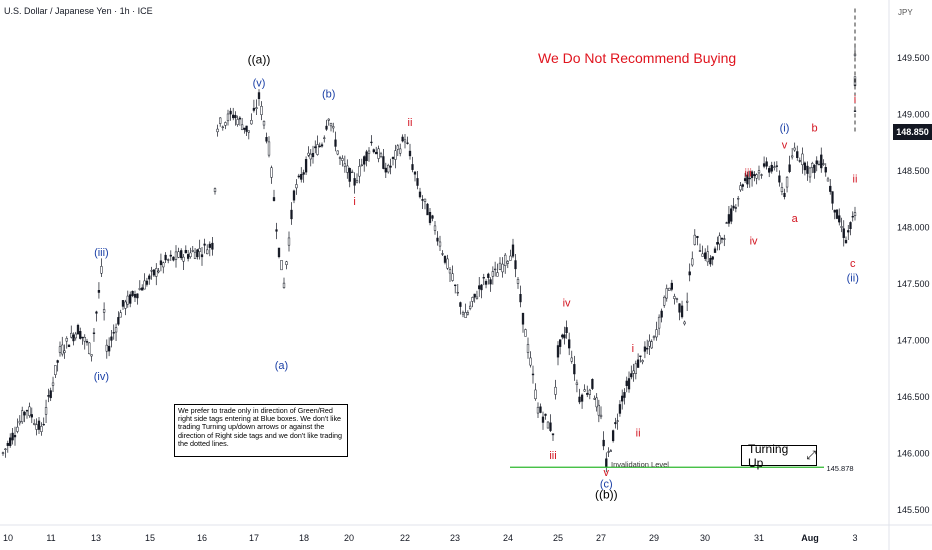  Describe the element at coordinates (638, 434) in the screenshot. I see `wave-label: ii` at that location.